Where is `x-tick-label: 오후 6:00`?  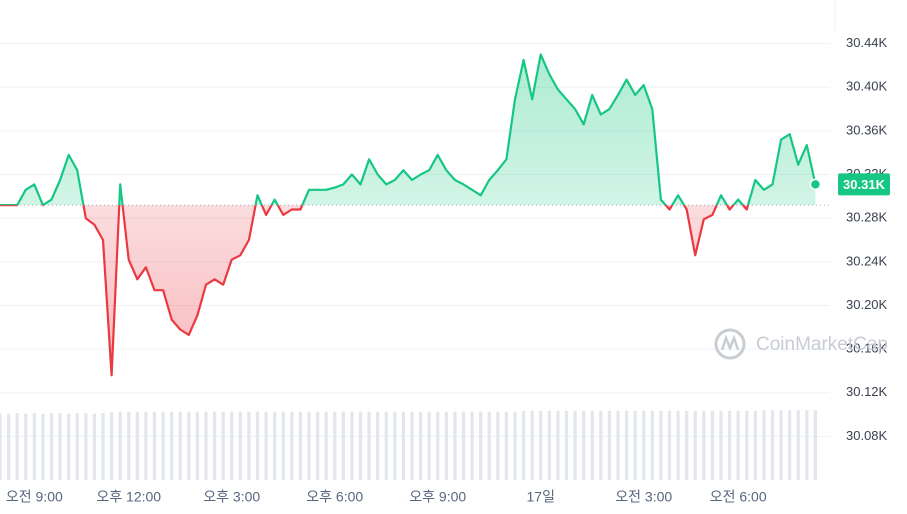
x-tick-label: 오후 6:00 is located at coordinates (334, 497).